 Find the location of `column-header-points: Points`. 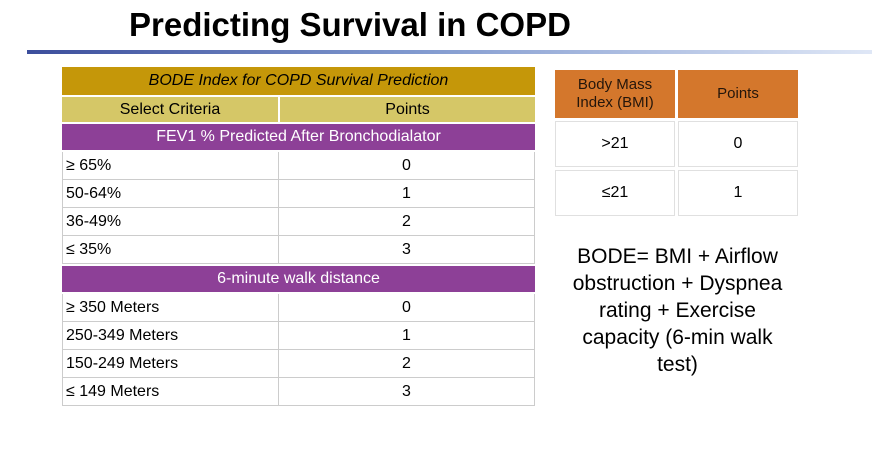

column-header-points: Points is located at coordinates (407, 109).